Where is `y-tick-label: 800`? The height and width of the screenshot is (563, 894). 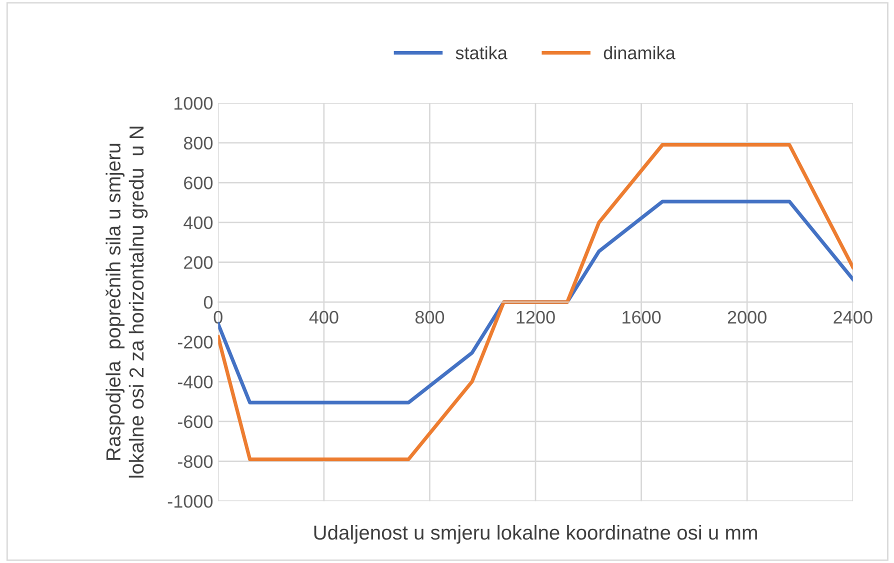 y-tick-label: 800 is located at coordinates (198, 143).